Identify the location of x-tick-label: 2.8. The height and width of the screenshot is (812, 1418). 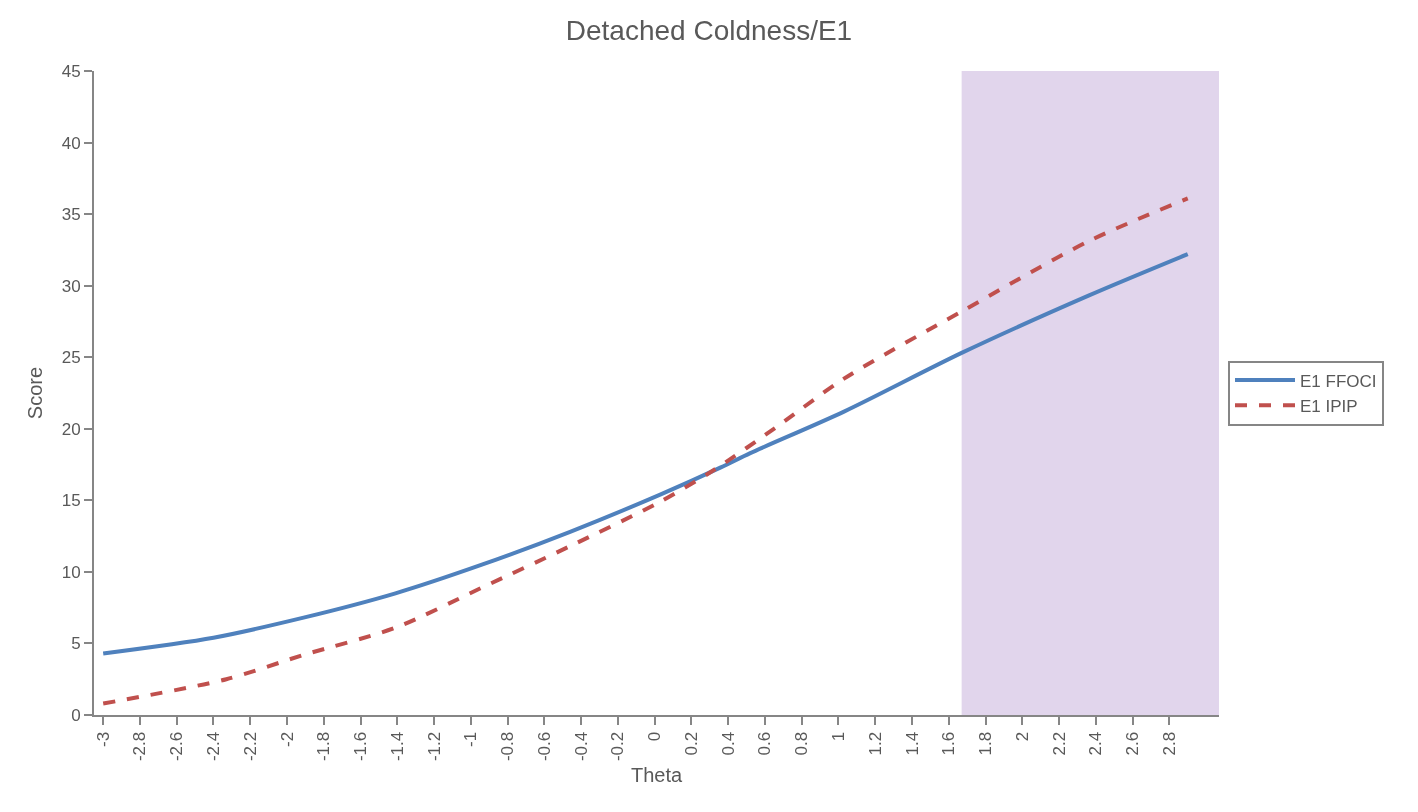
(1169, 743).